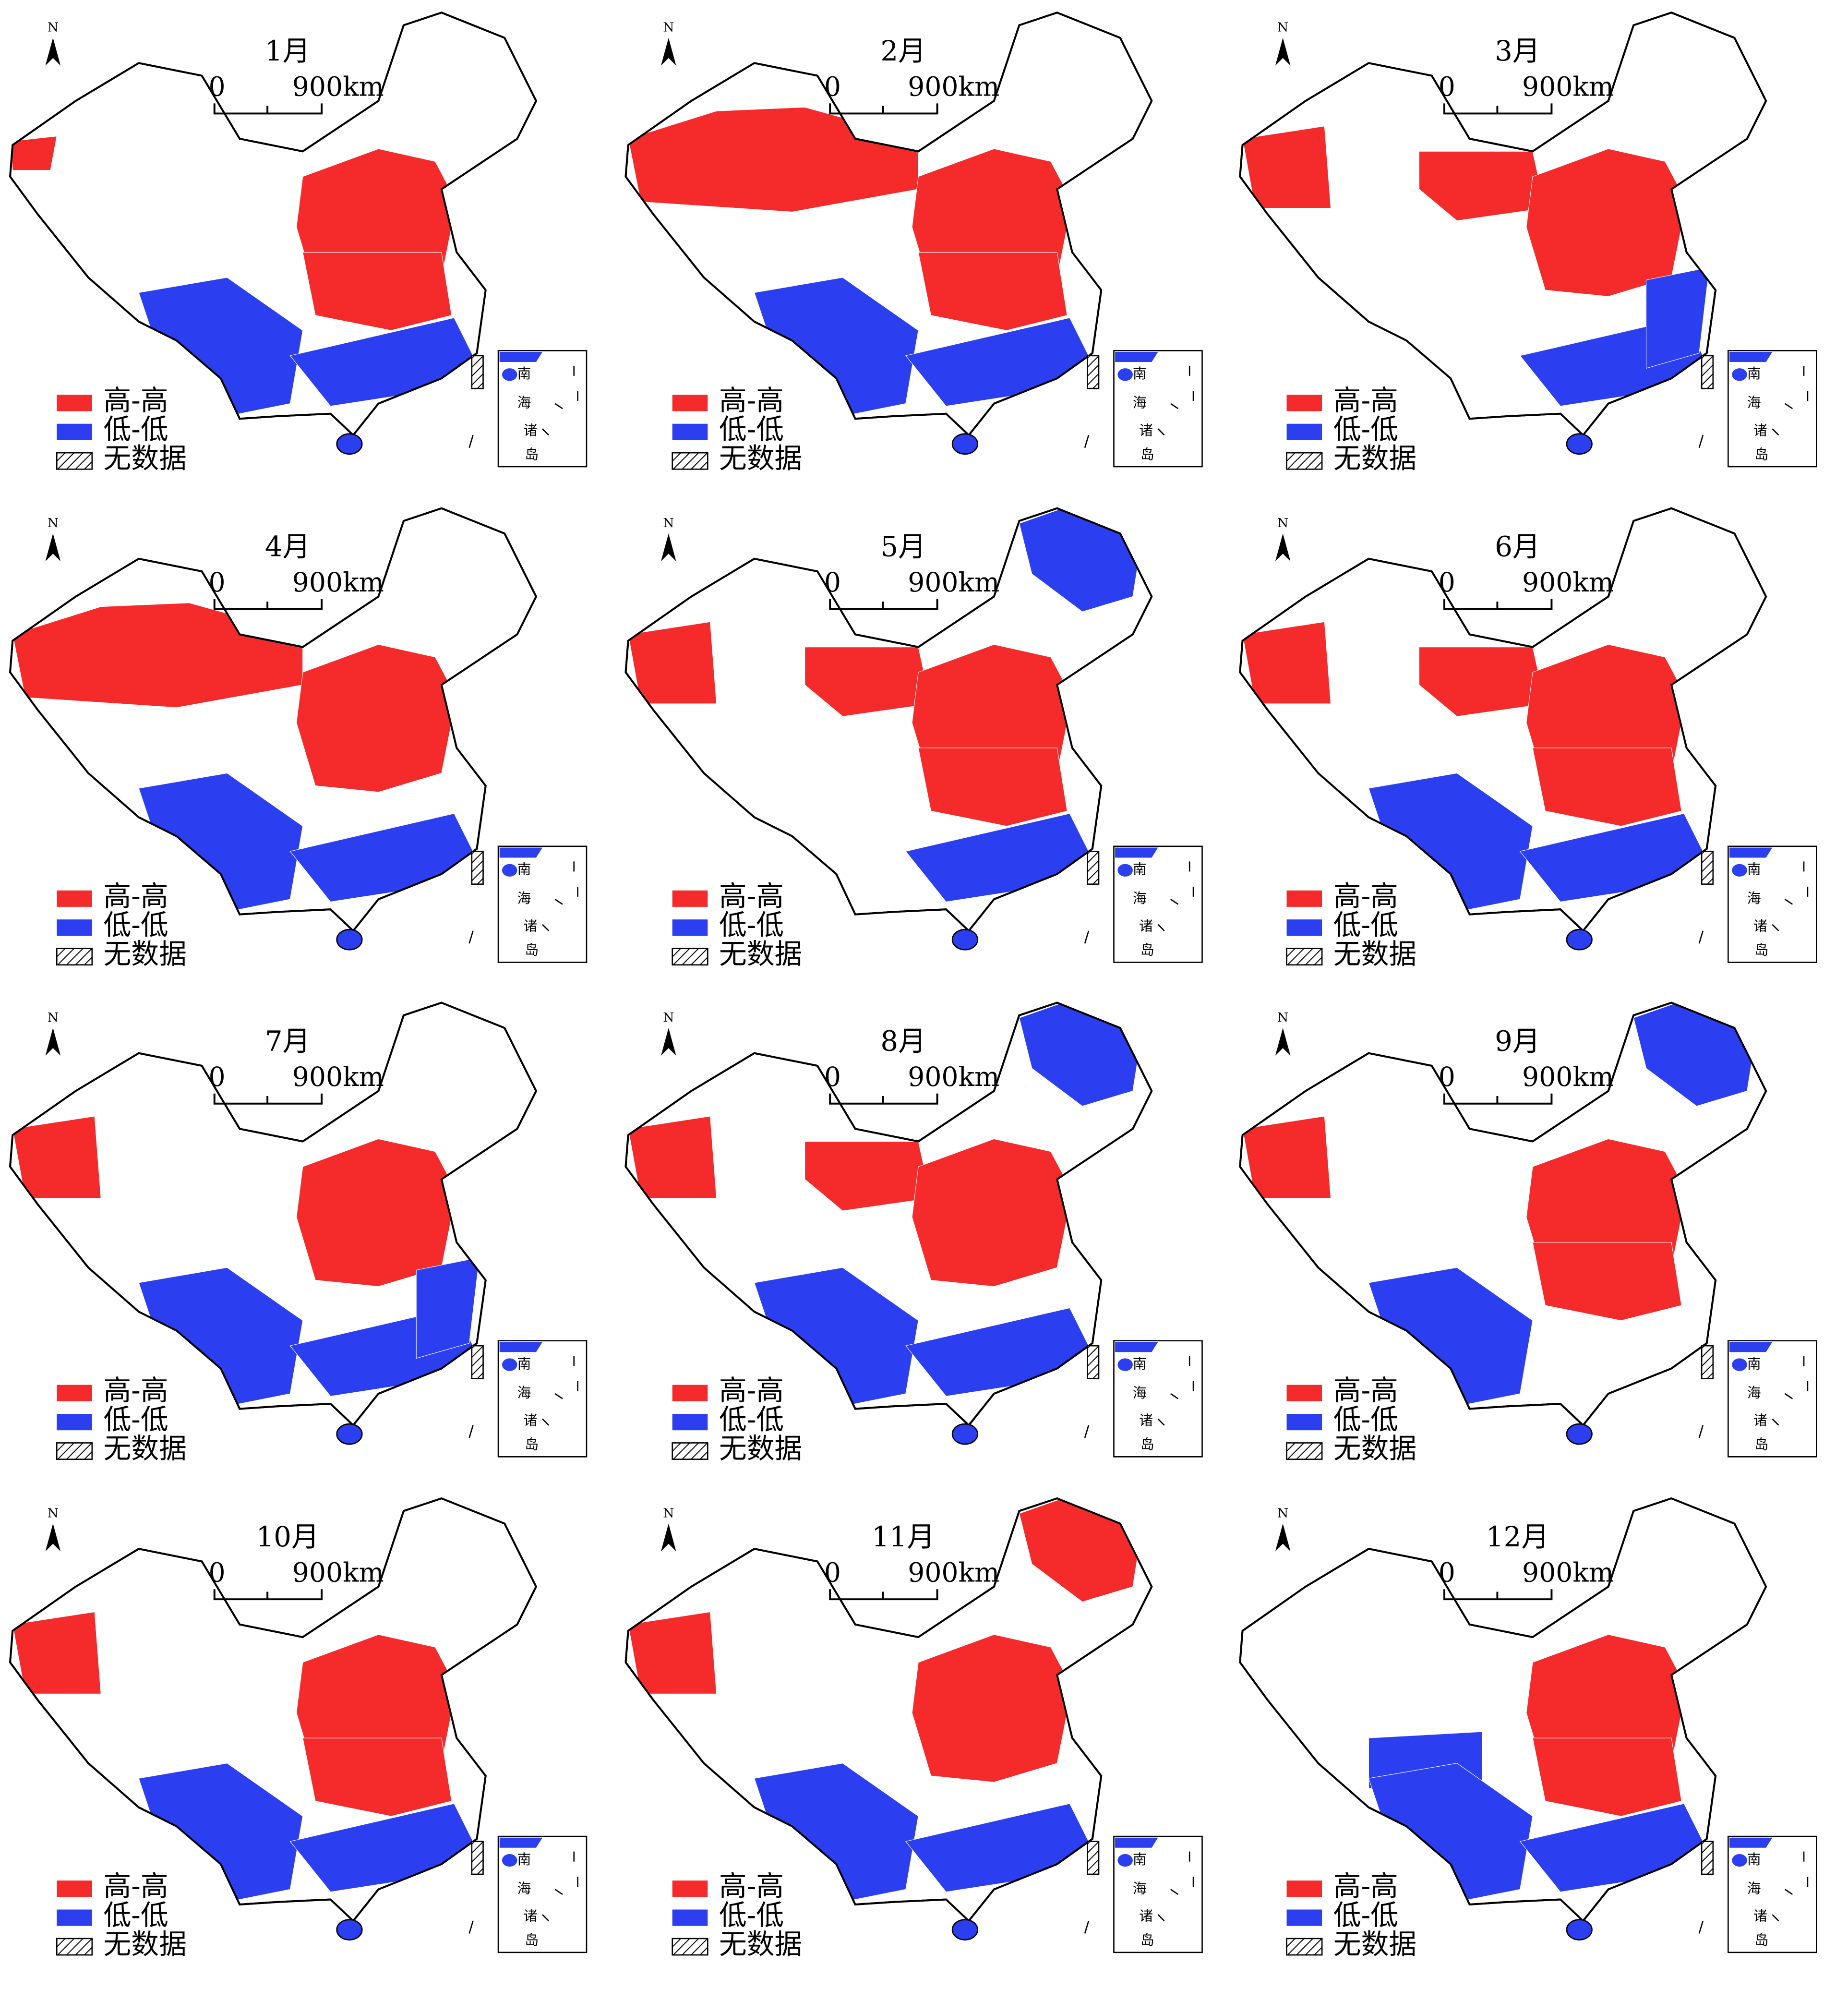 The width and height of the screenshot is (1848, 1989). Describe the element at coordinates (1503, 719) in the screenshot. I see `china-outline-stroke` at that location.